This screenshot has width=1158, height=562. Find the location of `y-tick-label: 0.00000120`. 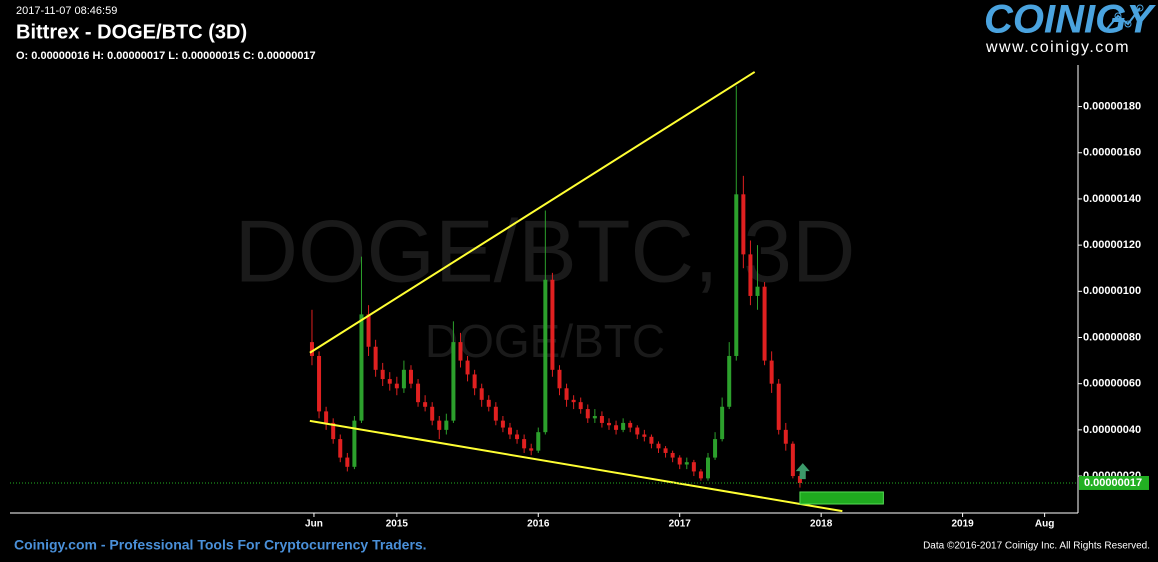

y-tick-label: 0.00000120 is located at coordinates (1112, 245).